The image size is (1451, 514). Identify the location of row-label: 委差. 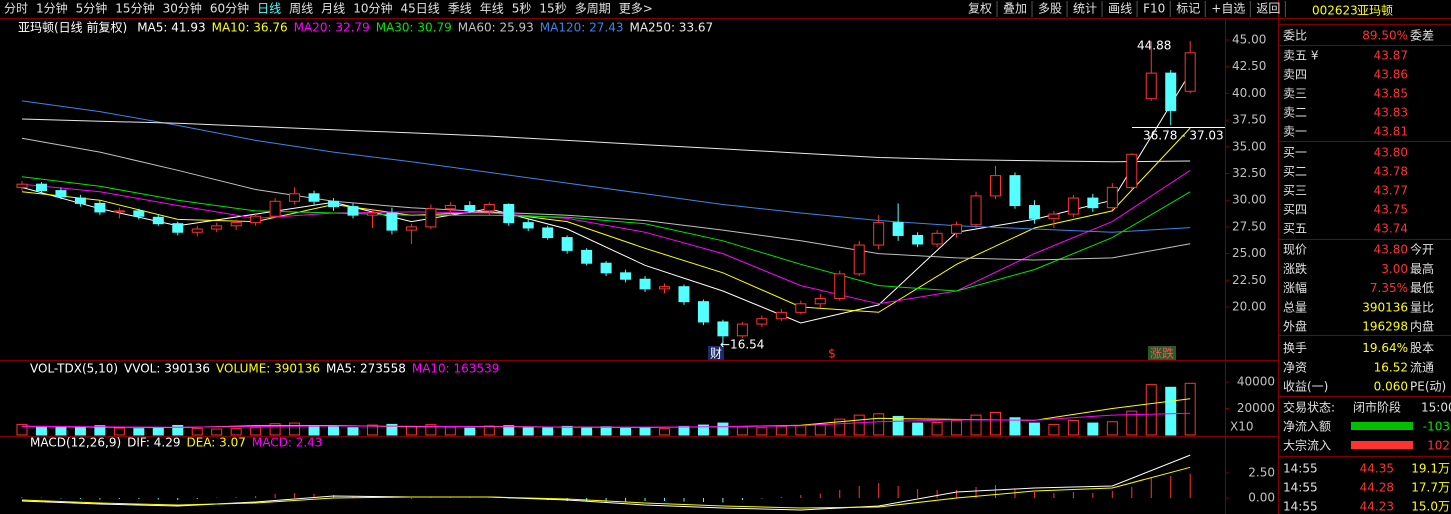
(1422, 36).